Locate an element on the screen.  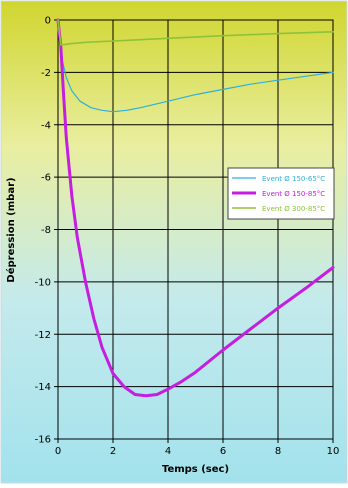
y-tick-label: -6 is located at coordinates (46, 178).